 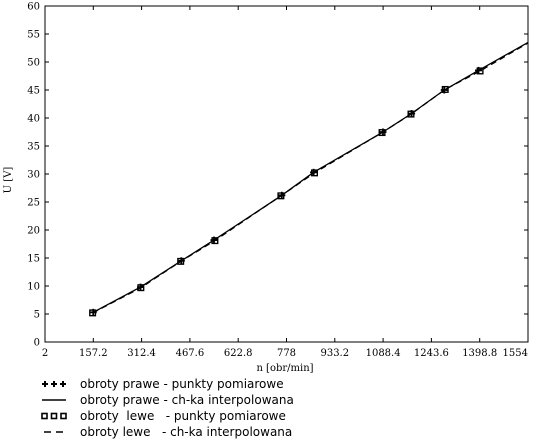 What do you see at coordinates (183, 416) in the screenshot?
I see `legend-label: obroty lewe - punkty pomiarowe` at bounding box center [183, 416].